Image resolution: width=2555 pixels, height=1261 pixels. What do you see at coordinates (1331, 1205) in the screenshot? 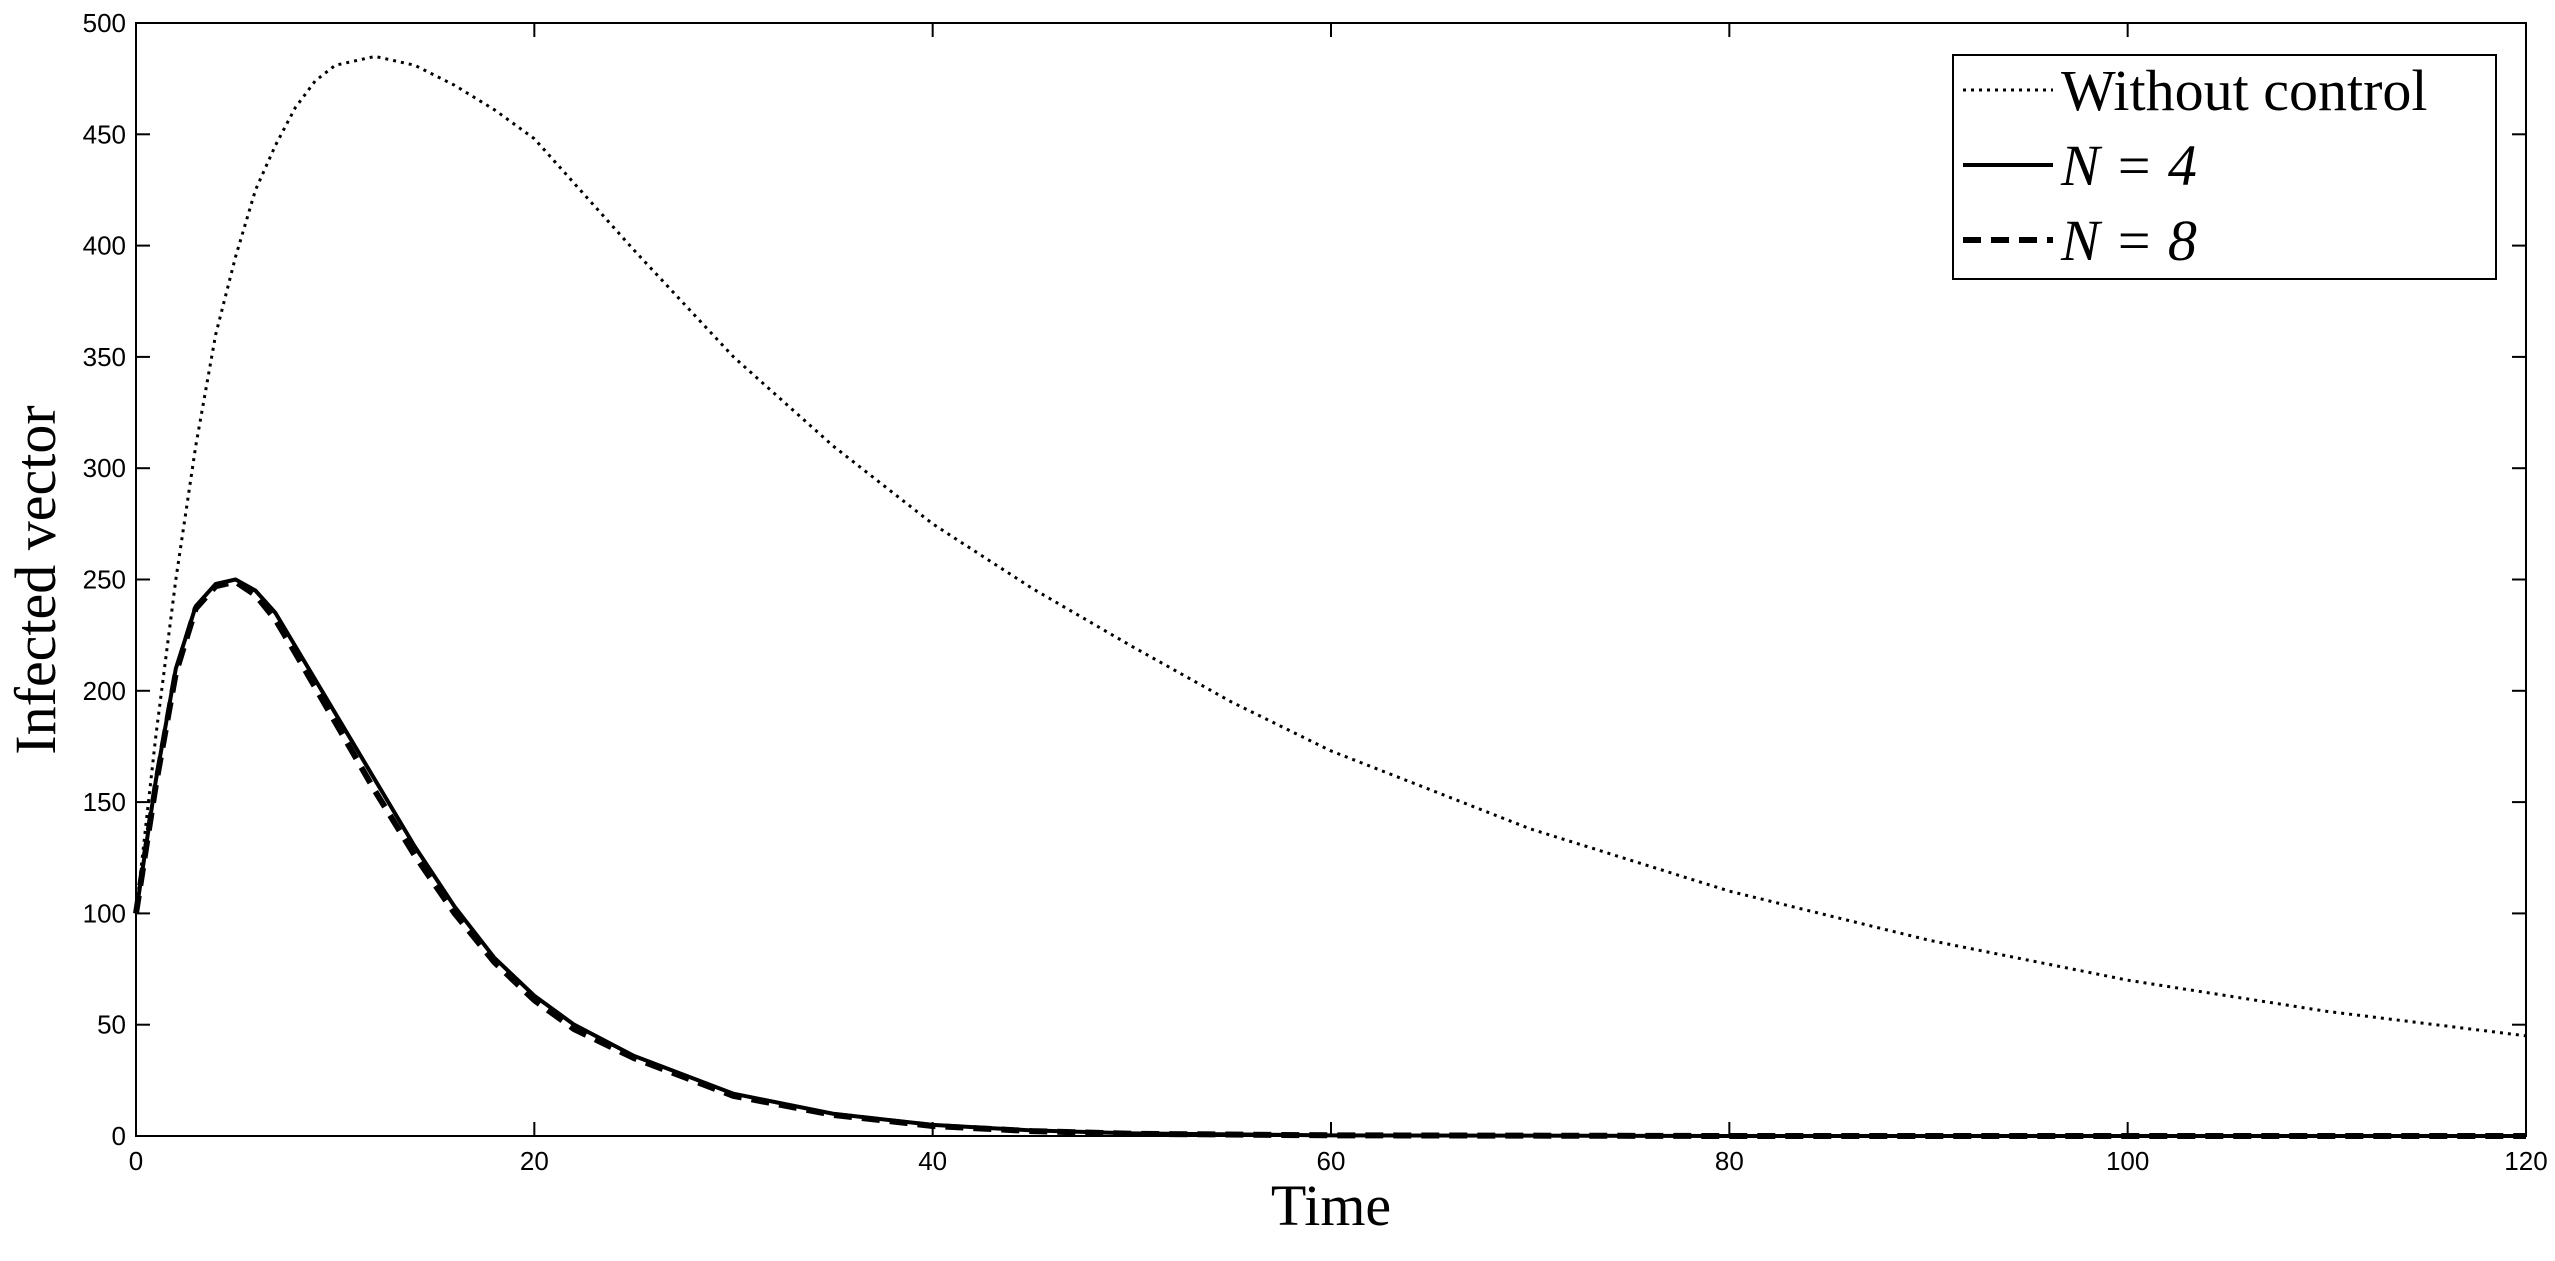
I see `x-axis-label: Time` at bounding box center [1331, 1205].